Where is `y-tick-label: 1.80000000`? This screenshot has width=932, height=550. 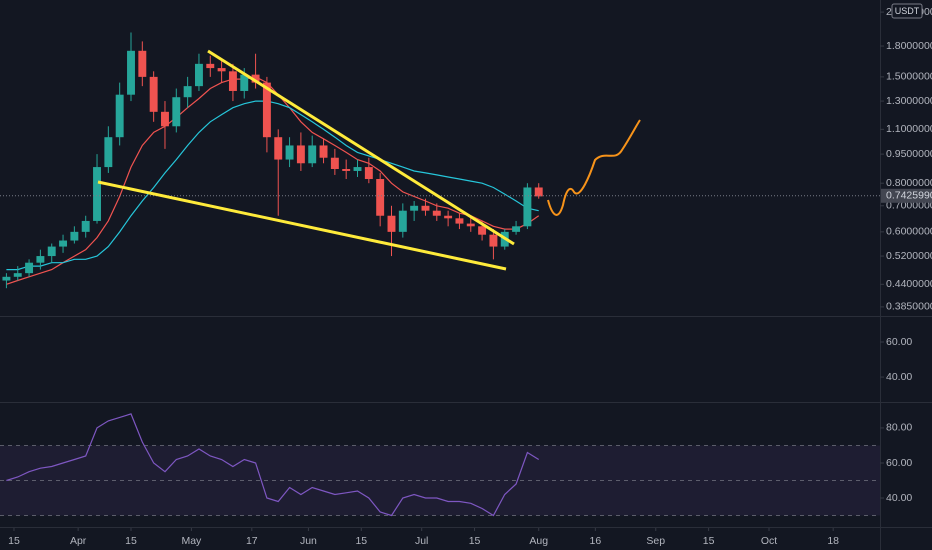
y-tick-label: 1.80000000 is located at coordinates (909, 46).